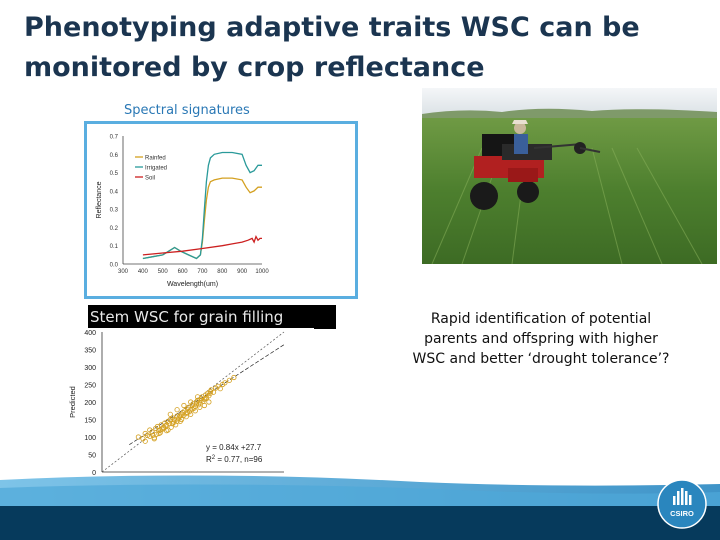  What do you see at coordinates (92, 456) in the screenshot?
I see `scatter-y-tick-label: 50` at bounding box center [92, 456].